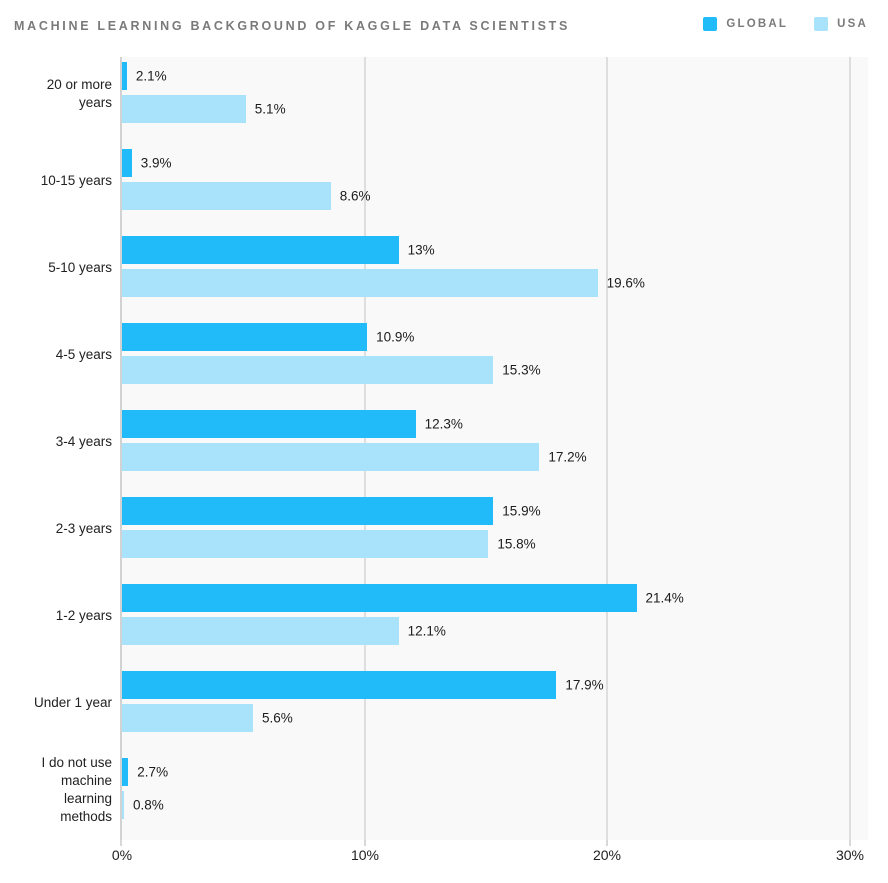  I want to click on x-tick-label: 30%, so click(850, 855).